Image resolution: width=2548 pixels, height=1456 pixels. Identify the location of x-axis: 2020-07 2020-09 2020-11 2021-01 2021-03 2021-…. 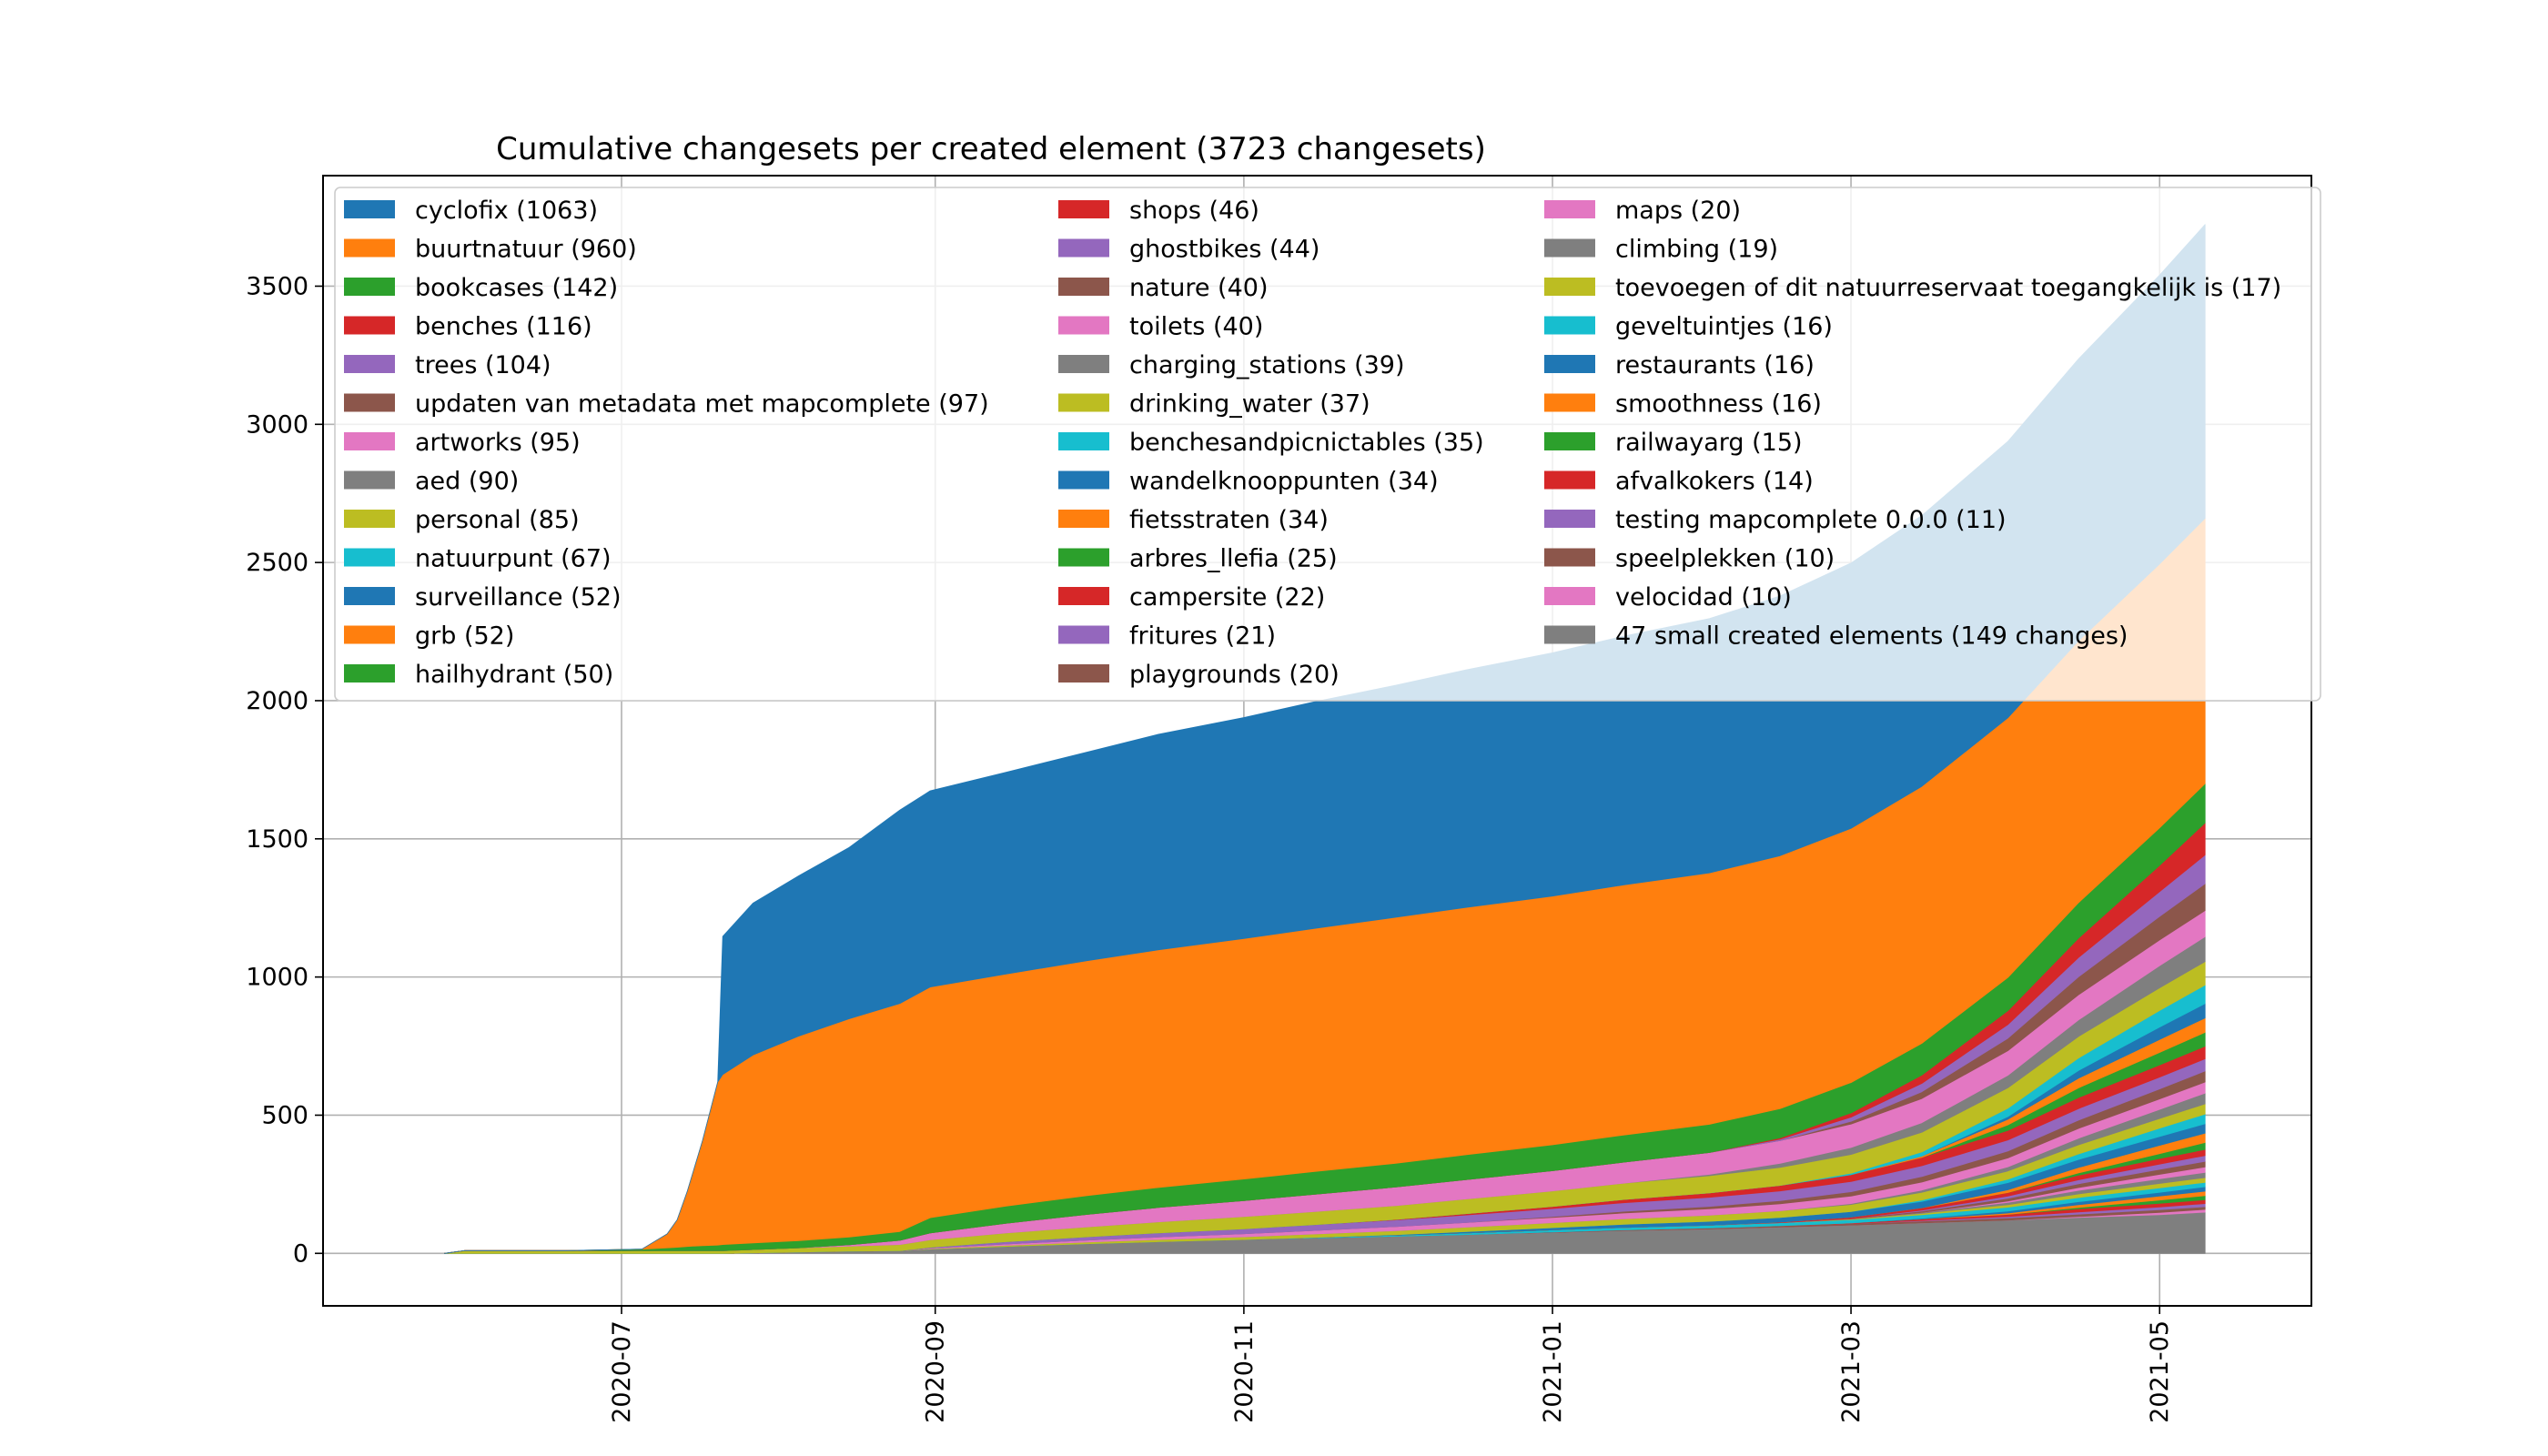
(1391, 1364).